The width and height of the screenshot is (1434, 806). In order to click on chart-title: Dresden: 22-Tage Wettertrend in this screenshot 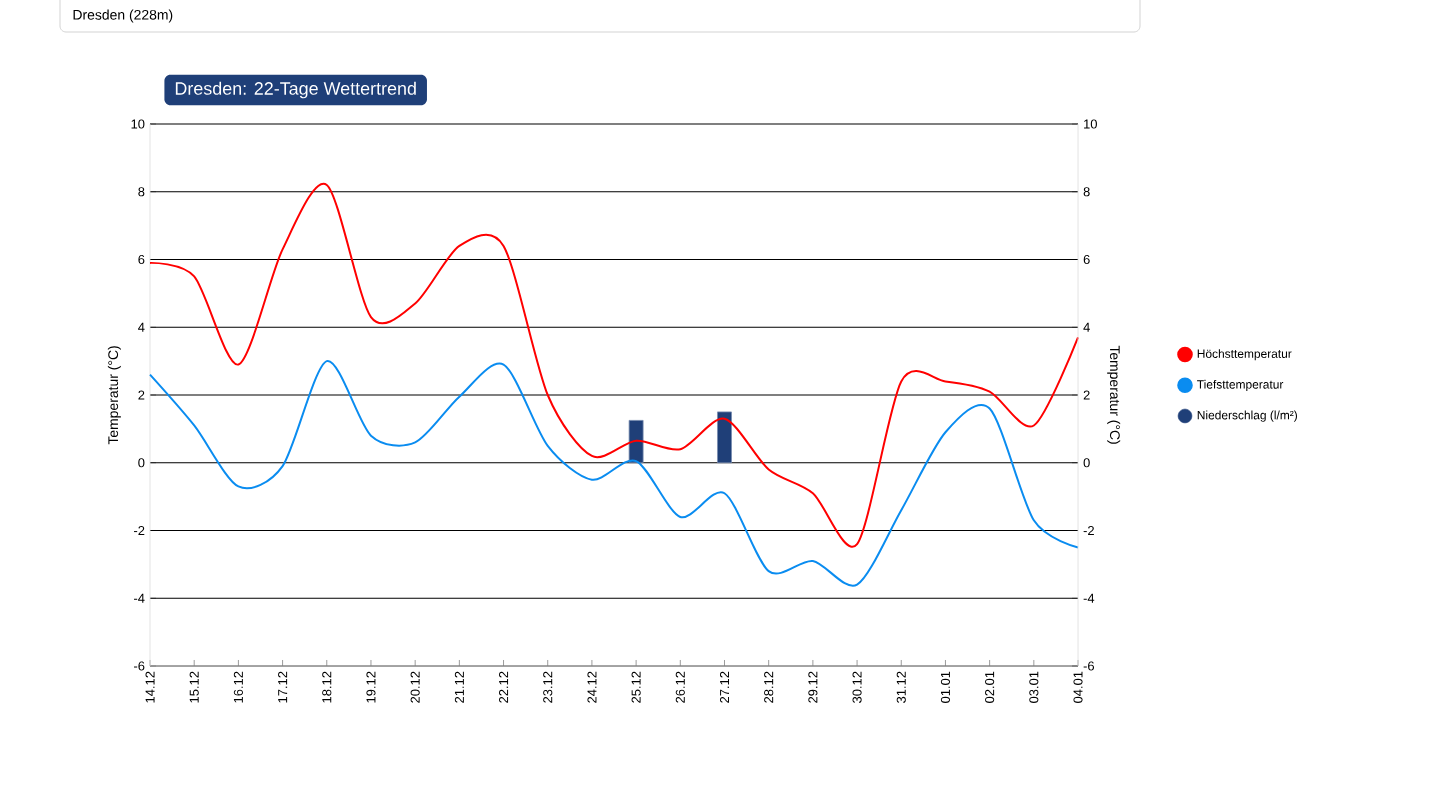, I will do `click(295, 90)`.